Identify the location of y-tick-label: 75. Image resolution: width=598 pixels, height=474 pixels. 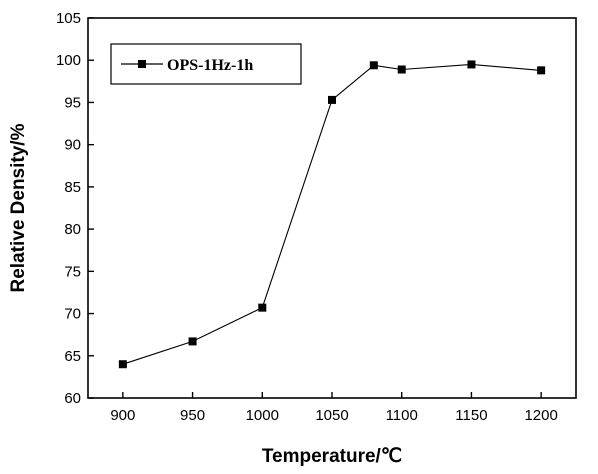
(72, 271).